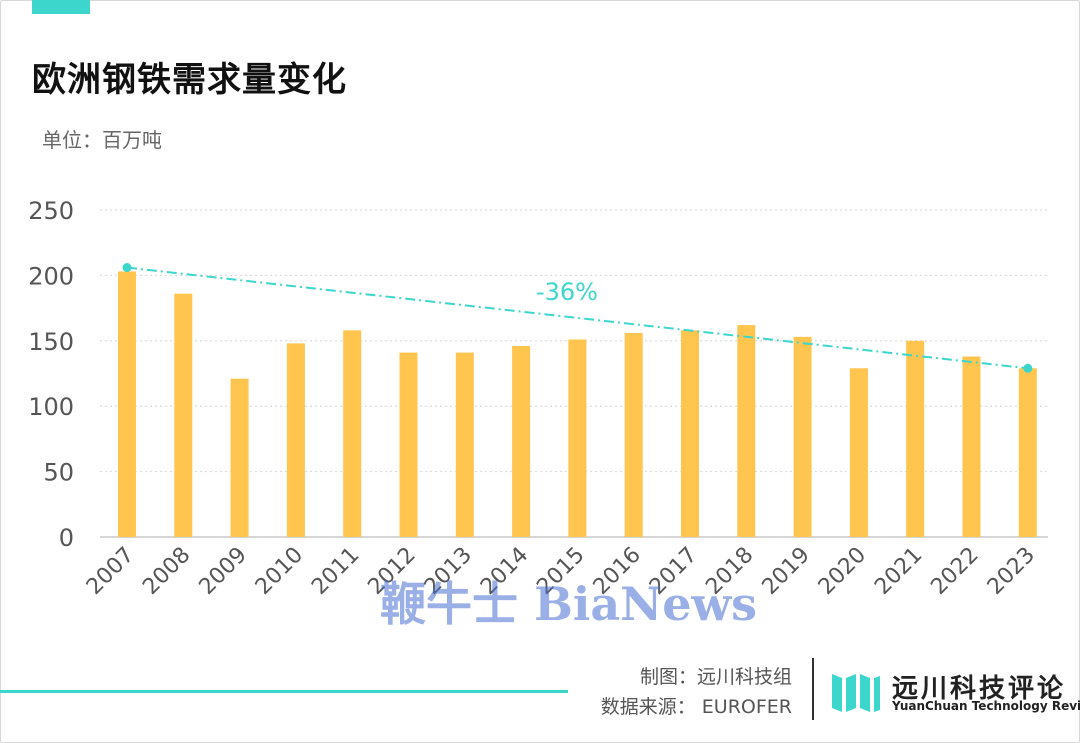  I want to click on chart-title: 欧洲钢铁需求量变化, so click(189, 80).